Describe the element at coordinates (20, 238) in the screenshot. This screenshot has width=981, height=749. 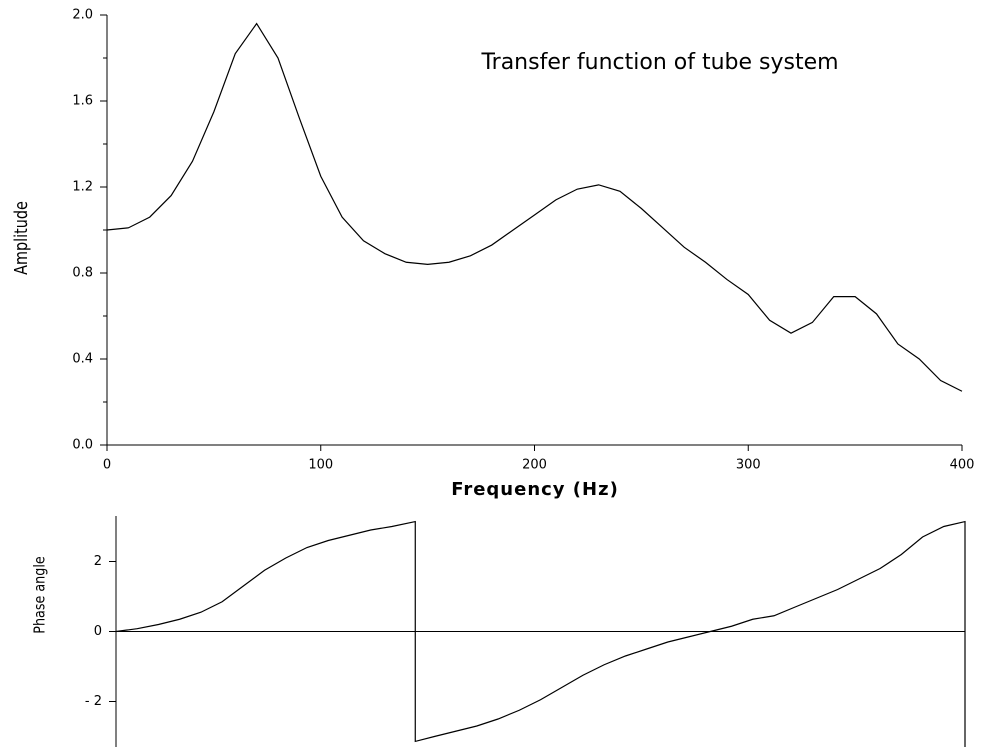
I see `y-axis-label: Amplitude` at that location.